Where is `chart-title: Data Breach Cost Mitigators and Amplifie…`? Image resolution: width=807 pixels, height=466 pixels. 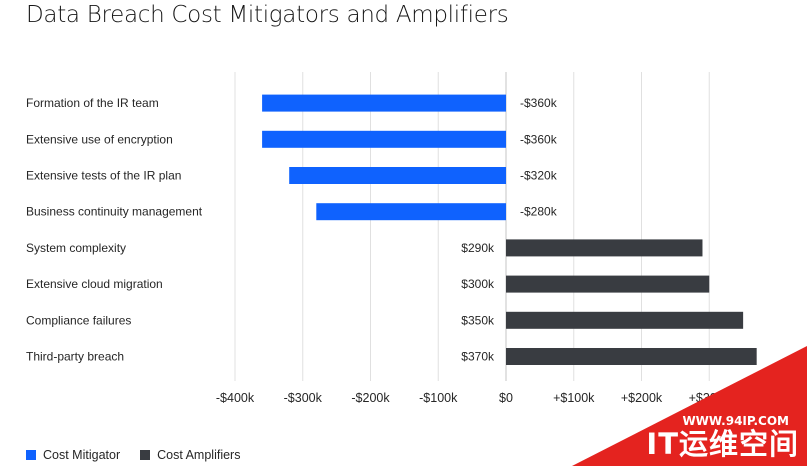
chart-title: Data Breach Cost Mitigators and Amplifie… is located at coordinates (267, 15).